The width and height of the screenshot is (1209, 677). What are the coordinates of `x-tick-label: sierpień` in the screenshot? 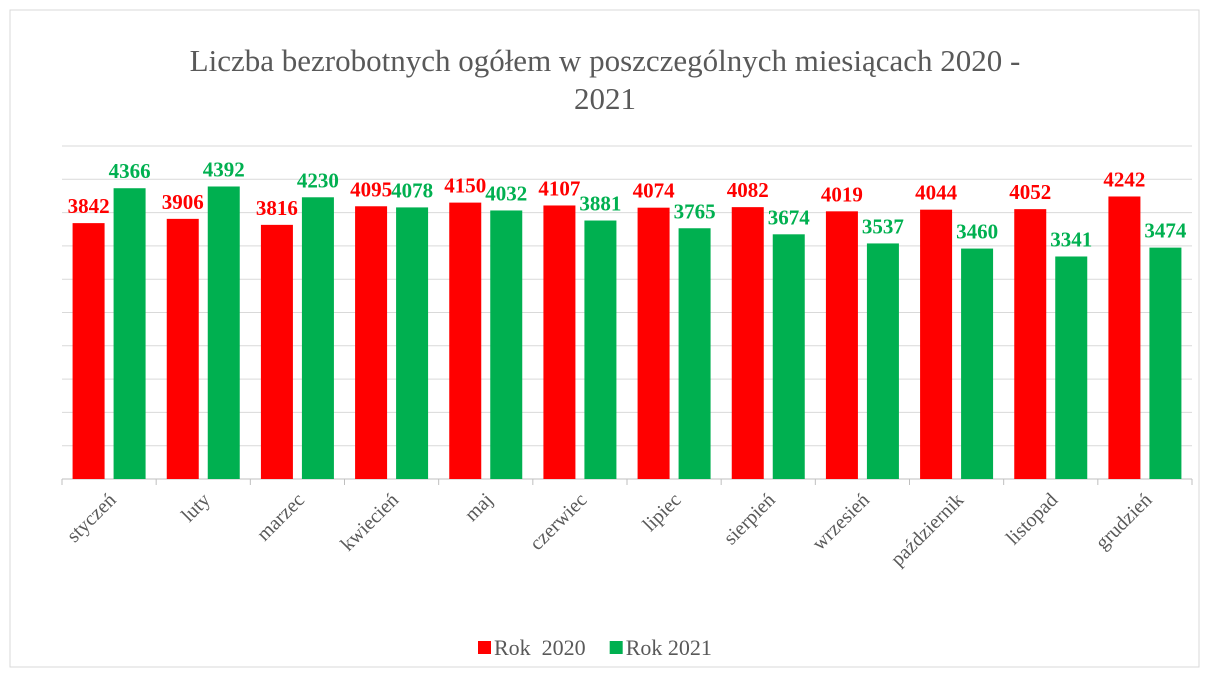 It's located at (749, 519).